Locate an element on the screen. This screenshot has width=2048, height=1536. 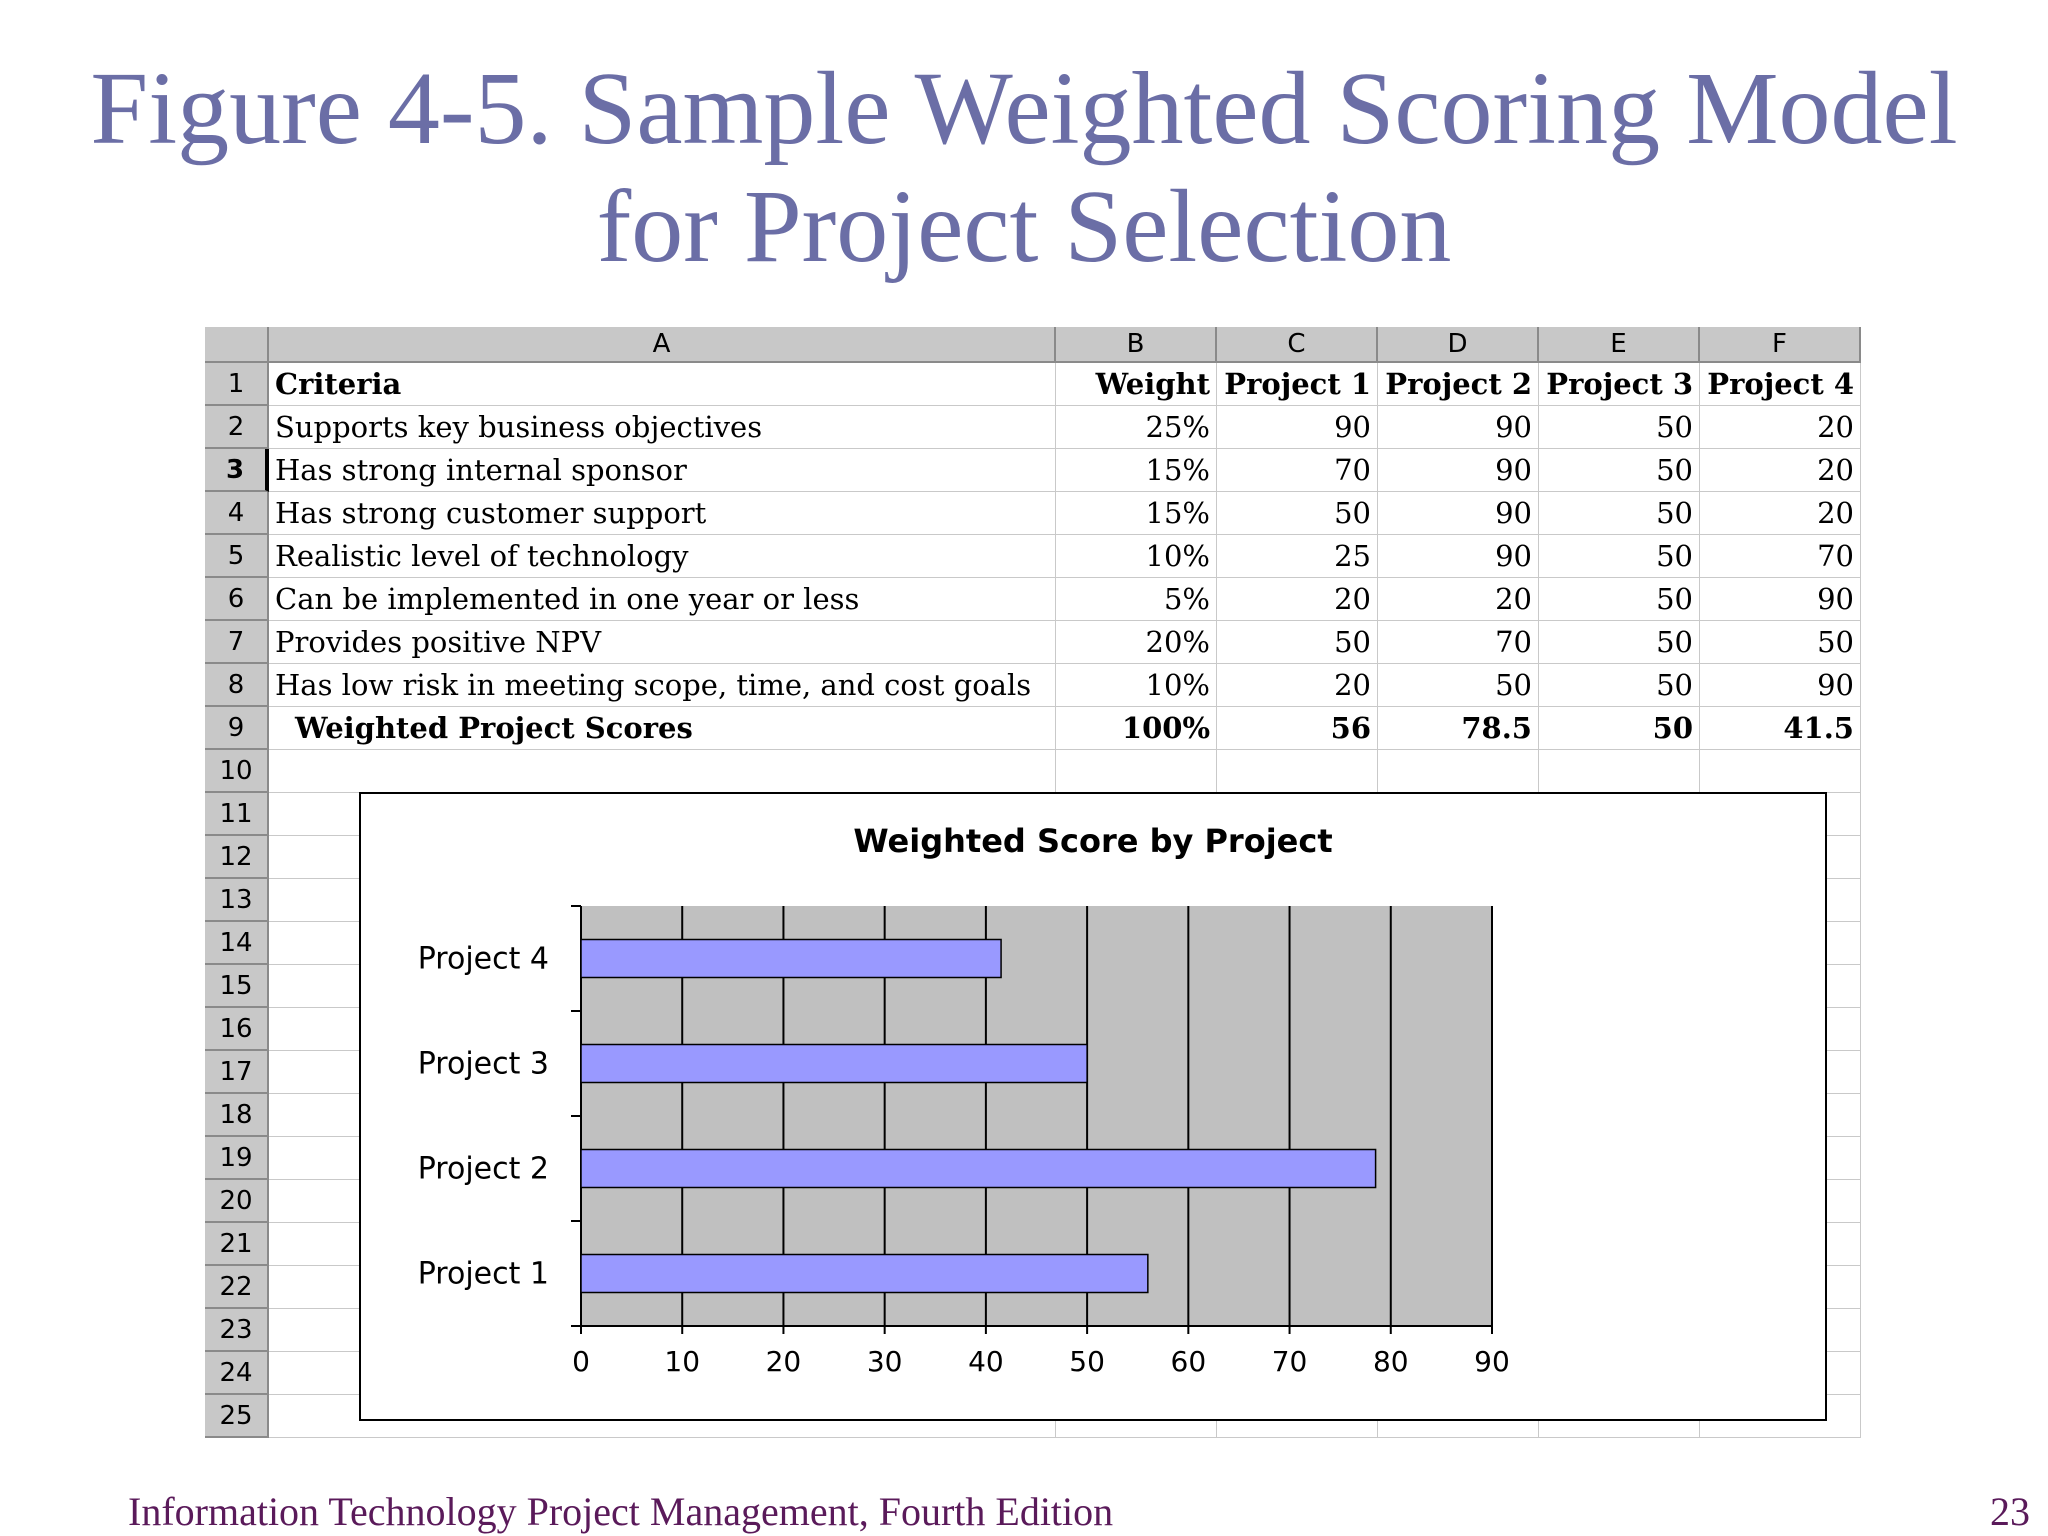
cell-d1: Project 2 is located at coordinates (1458, 384).